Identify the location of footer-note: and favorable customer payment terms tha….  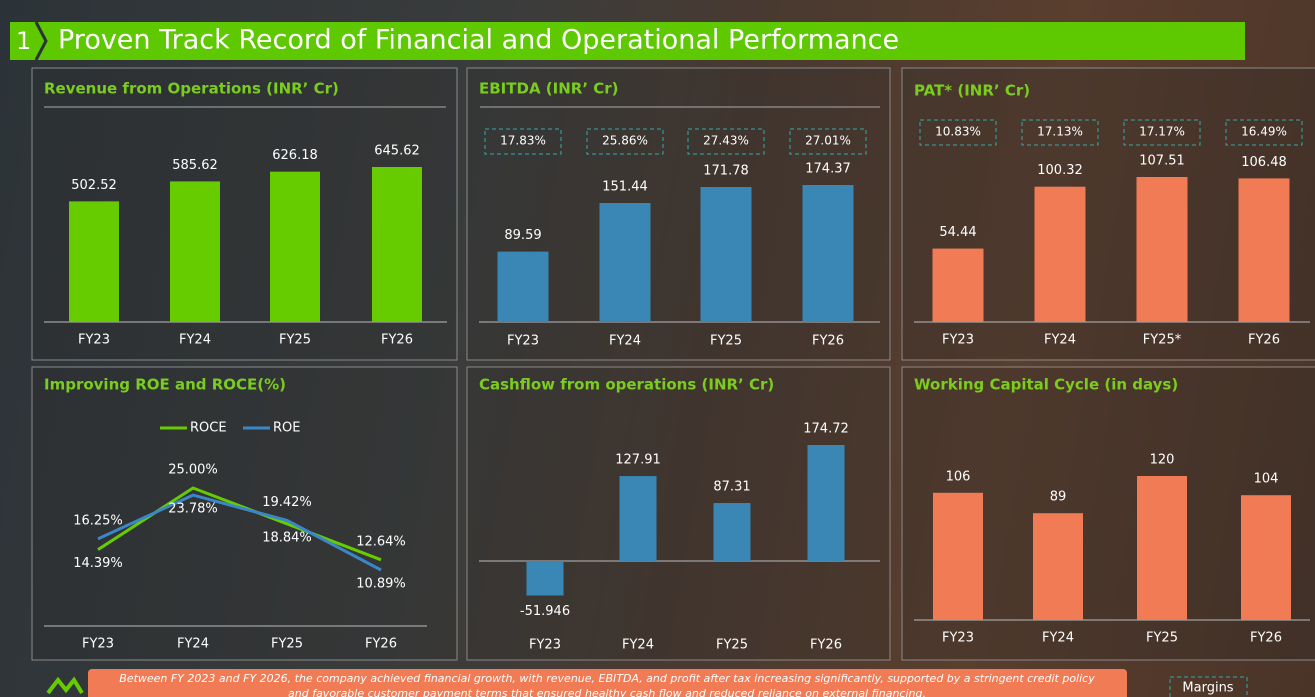
(607, 692).